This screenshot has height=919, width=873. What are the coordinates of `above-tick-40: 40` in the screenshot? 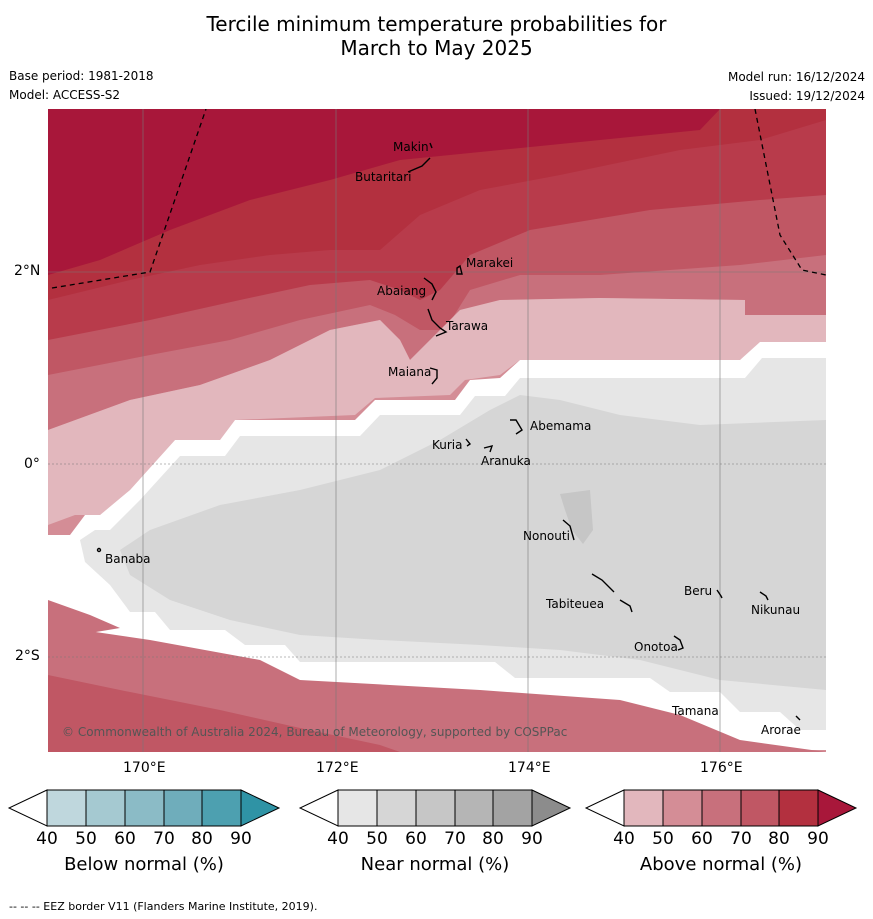 It's located at (624, 839).